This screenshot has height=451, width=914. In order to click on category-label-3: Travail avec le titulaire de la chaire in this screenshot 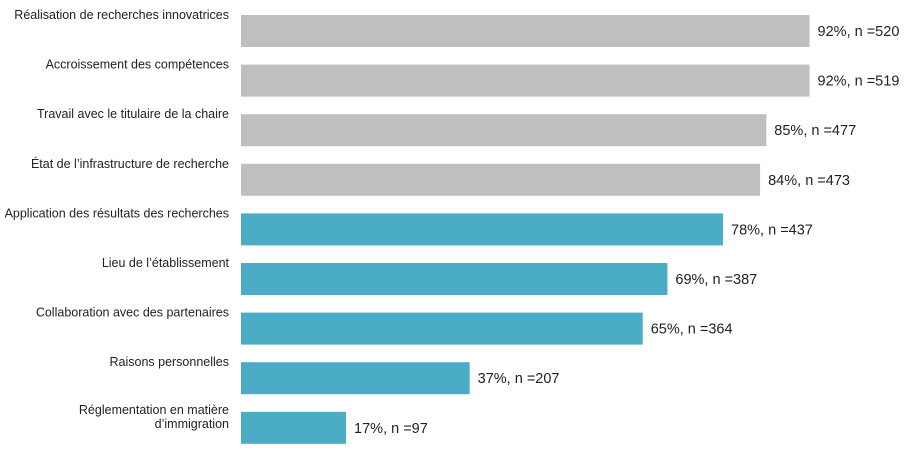, I will do `click(133, 114)`.